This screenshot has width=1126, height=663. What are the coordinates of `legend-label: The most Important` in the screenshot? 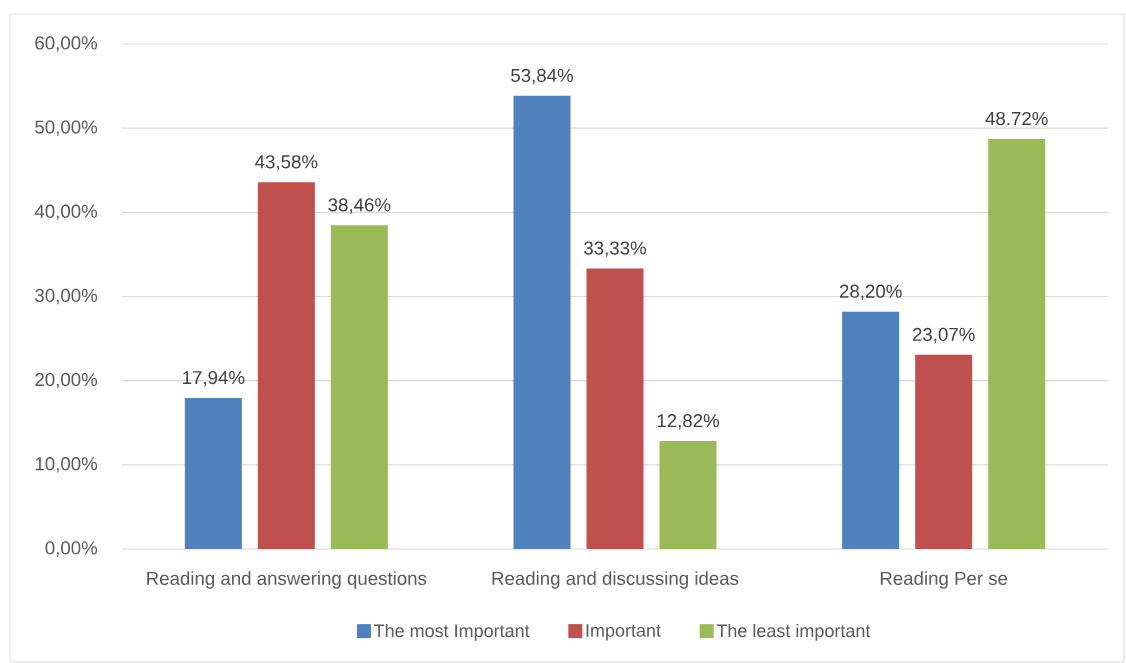 It's located at (451, 632).